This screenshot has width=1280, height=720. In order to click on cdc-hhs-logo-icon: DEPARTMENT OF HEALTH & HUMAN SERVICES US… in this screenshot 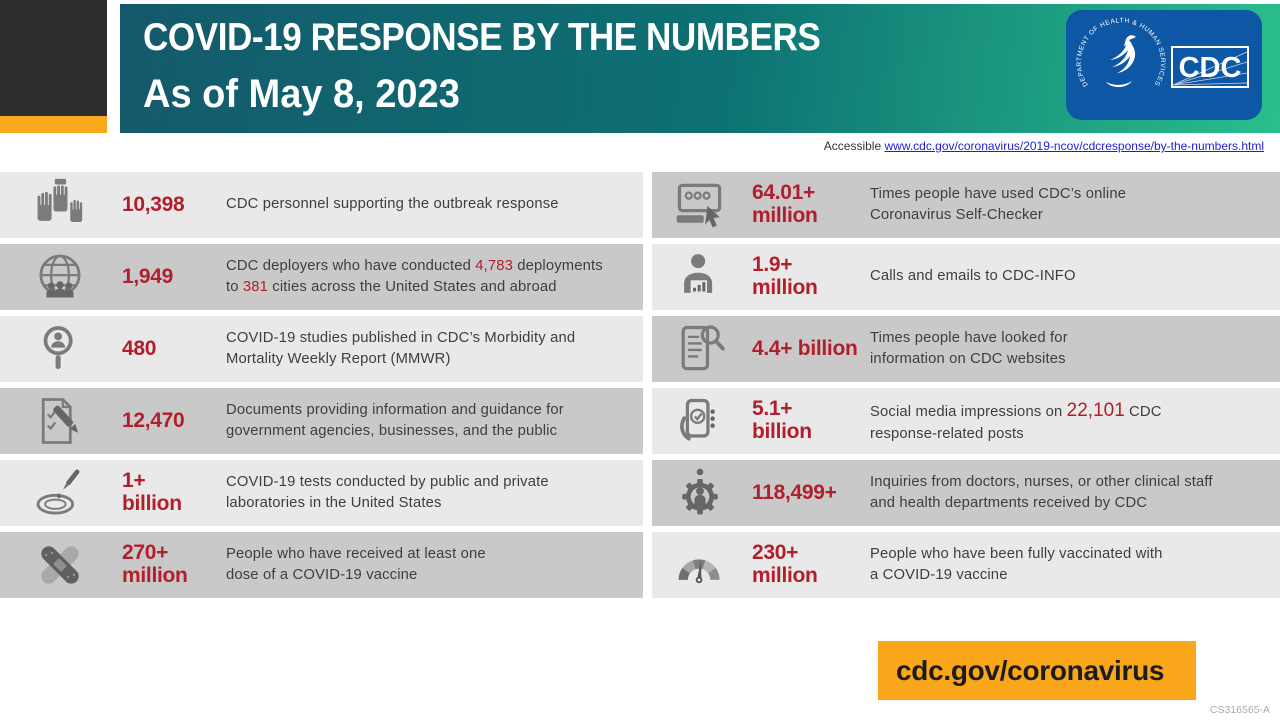, I will do `click(1164, 65)`.